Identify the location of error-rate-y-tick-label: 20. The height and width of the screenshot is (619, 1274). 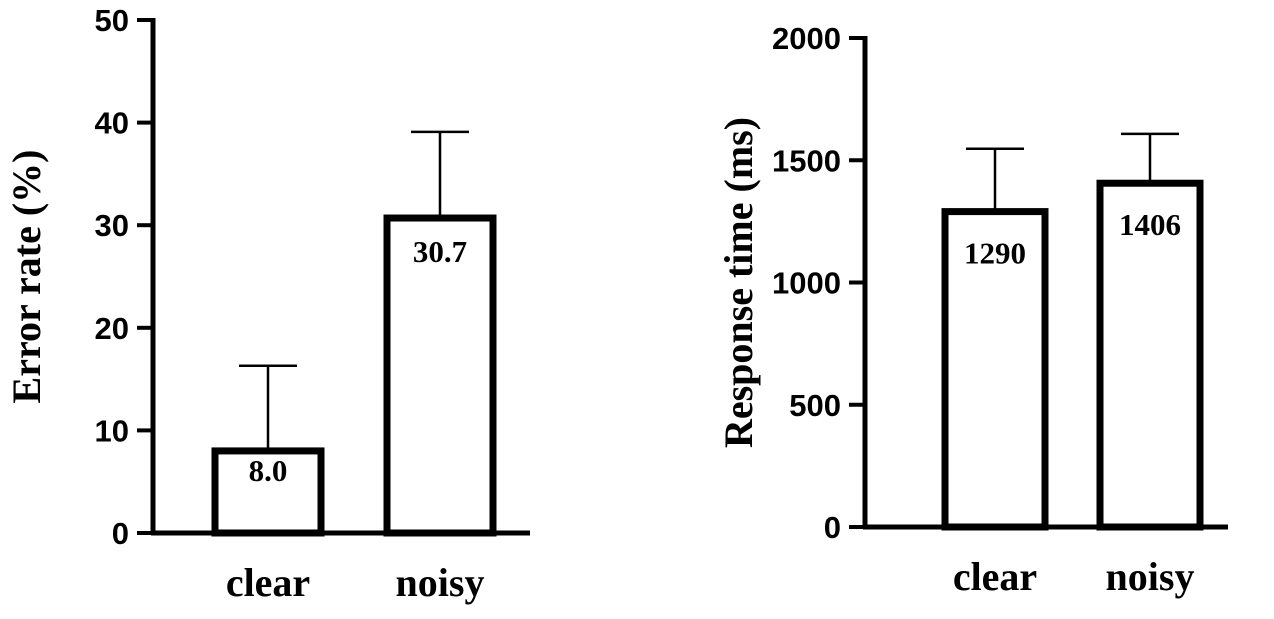
(112, 328).